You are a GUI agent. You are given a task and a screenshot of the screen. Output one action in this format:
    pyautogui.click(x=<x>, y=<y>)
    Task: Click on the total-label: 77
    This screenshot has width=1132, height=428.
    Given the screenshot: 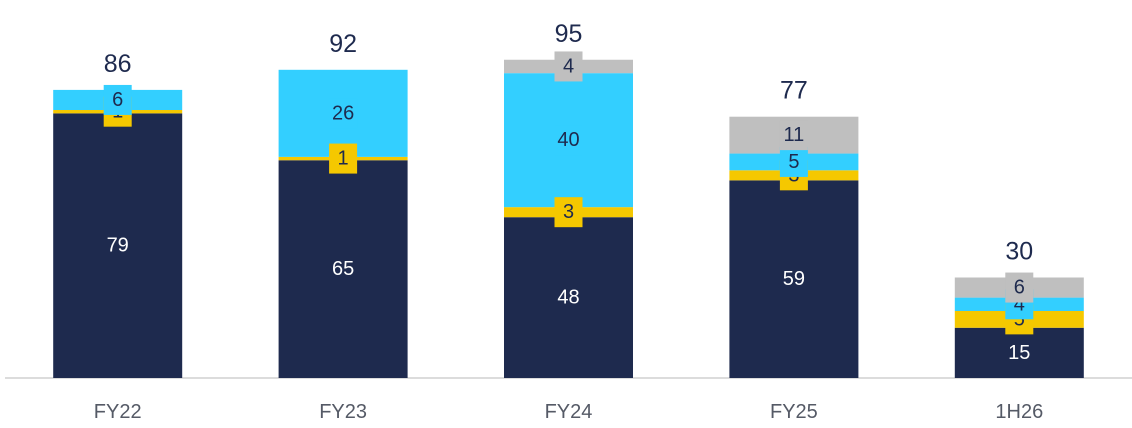 What is the action you would take?
    pyautogui.click(x=794, y=91)
    